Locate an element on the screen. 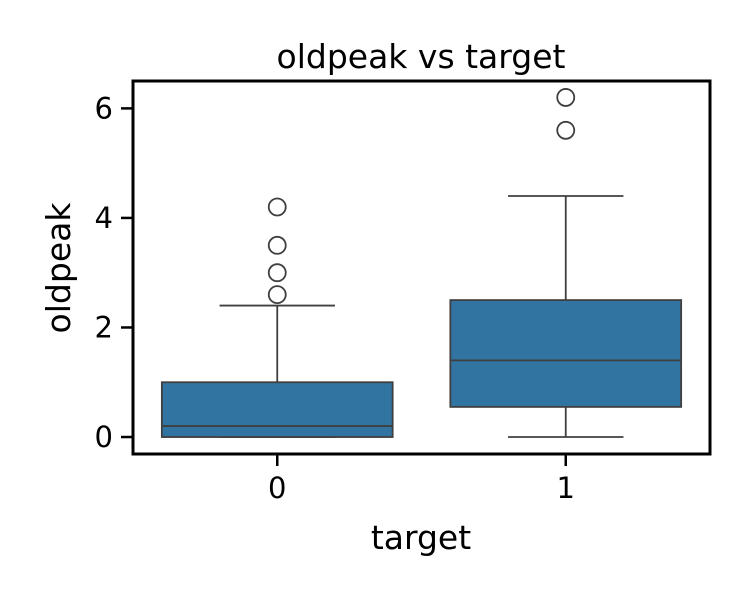  y-axis: 0 2 4 6 is located at coordinates (114, 272).